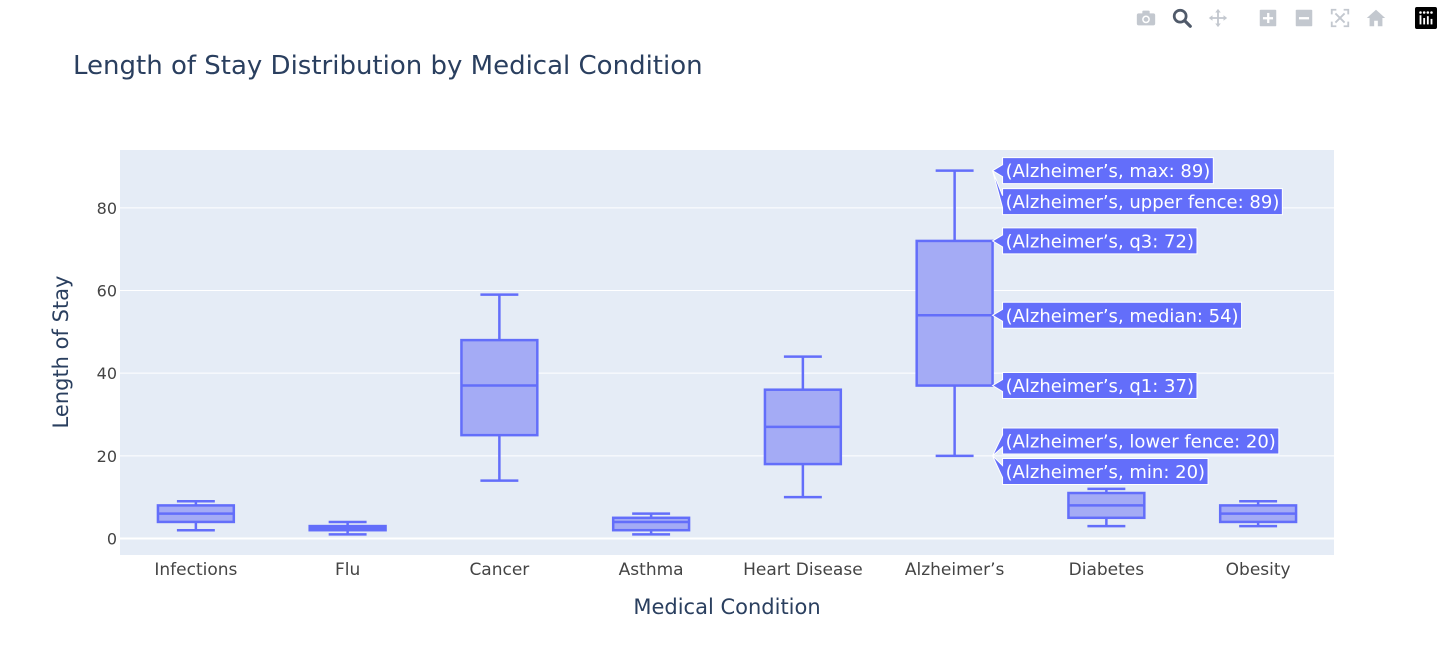  I want to click on y-tick-label: 60, so click(107, 291).